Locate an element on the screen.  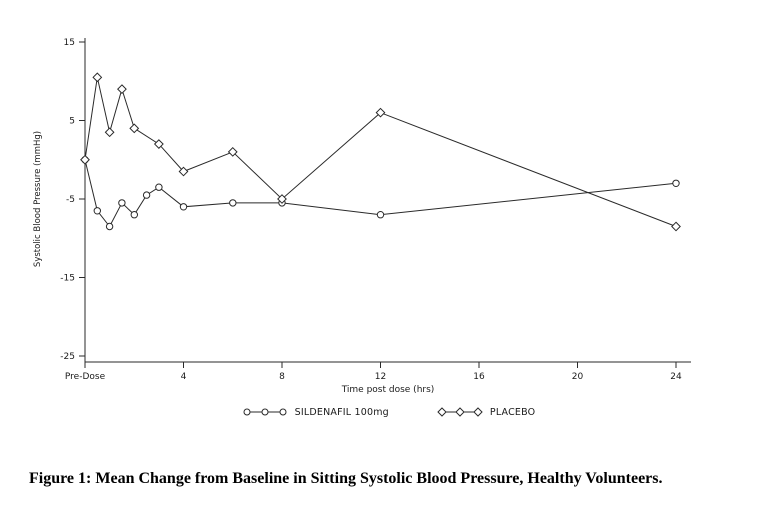
chart-legend: SILDENAFIL 100mg PLACEBO is located at coordinates (388, 412).